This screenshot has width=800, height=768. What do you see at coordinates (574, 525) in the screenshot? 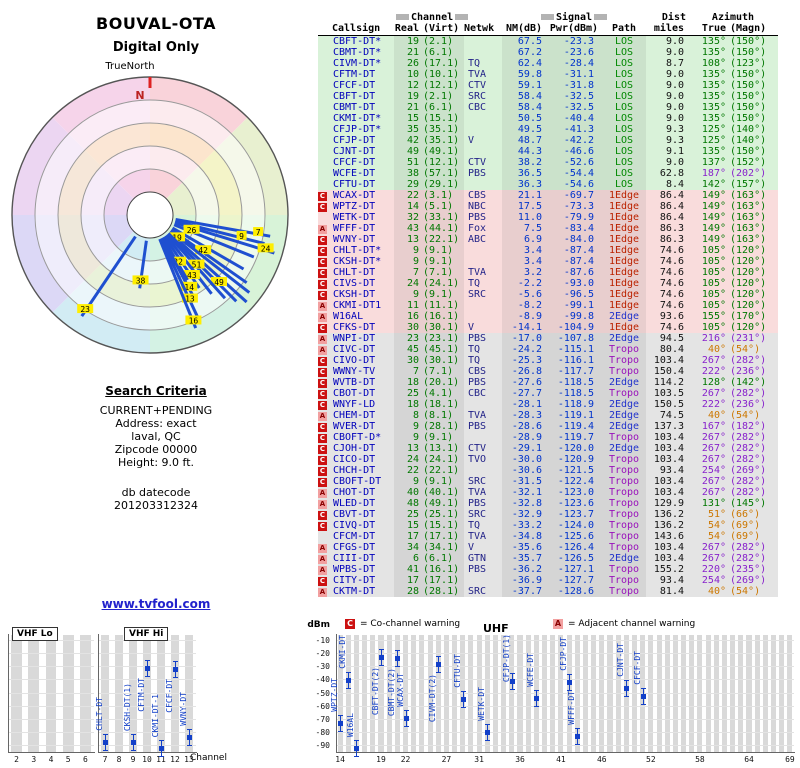
I see `power-dbm-cell: -124.0` at bounding box center [574, 525].